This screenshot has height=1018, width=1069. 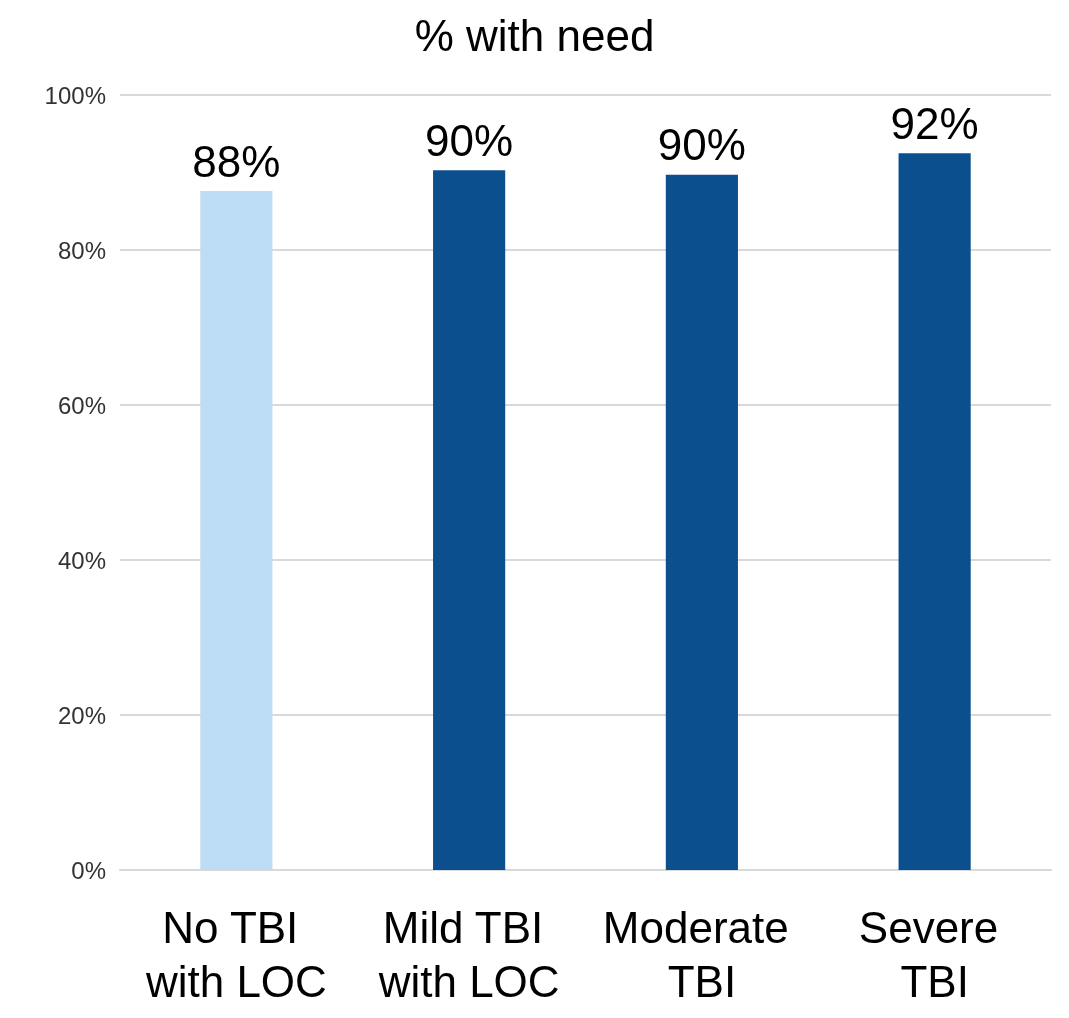 What do you see at coordinates (468, 954) in the screenshot?
I see `x-tick-label: Mild TBI with LOC` at bounding box center [468, 954].